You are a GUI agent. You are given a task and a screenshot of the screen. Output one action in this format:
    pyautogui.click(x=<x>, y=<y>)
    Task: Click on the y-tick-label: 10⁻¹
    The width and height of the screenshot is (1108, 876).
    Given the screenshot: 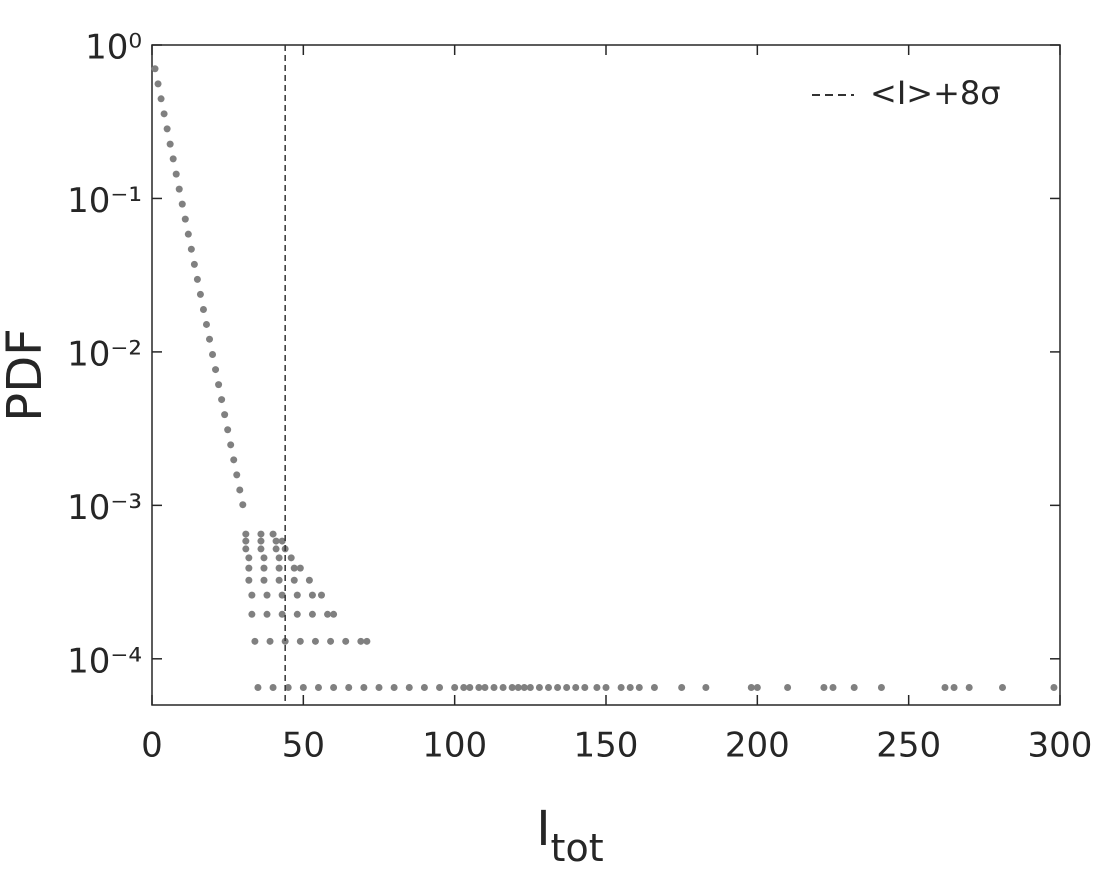 What is the action you would take?
    pyautogui.click(x=104, y=201)
    